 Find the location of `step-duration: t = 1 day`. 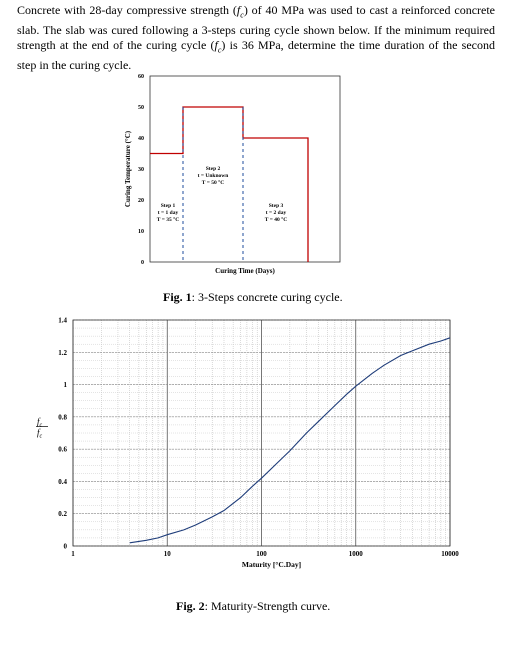

step-duration: t = 1 day is located at coordinates (168, 213).